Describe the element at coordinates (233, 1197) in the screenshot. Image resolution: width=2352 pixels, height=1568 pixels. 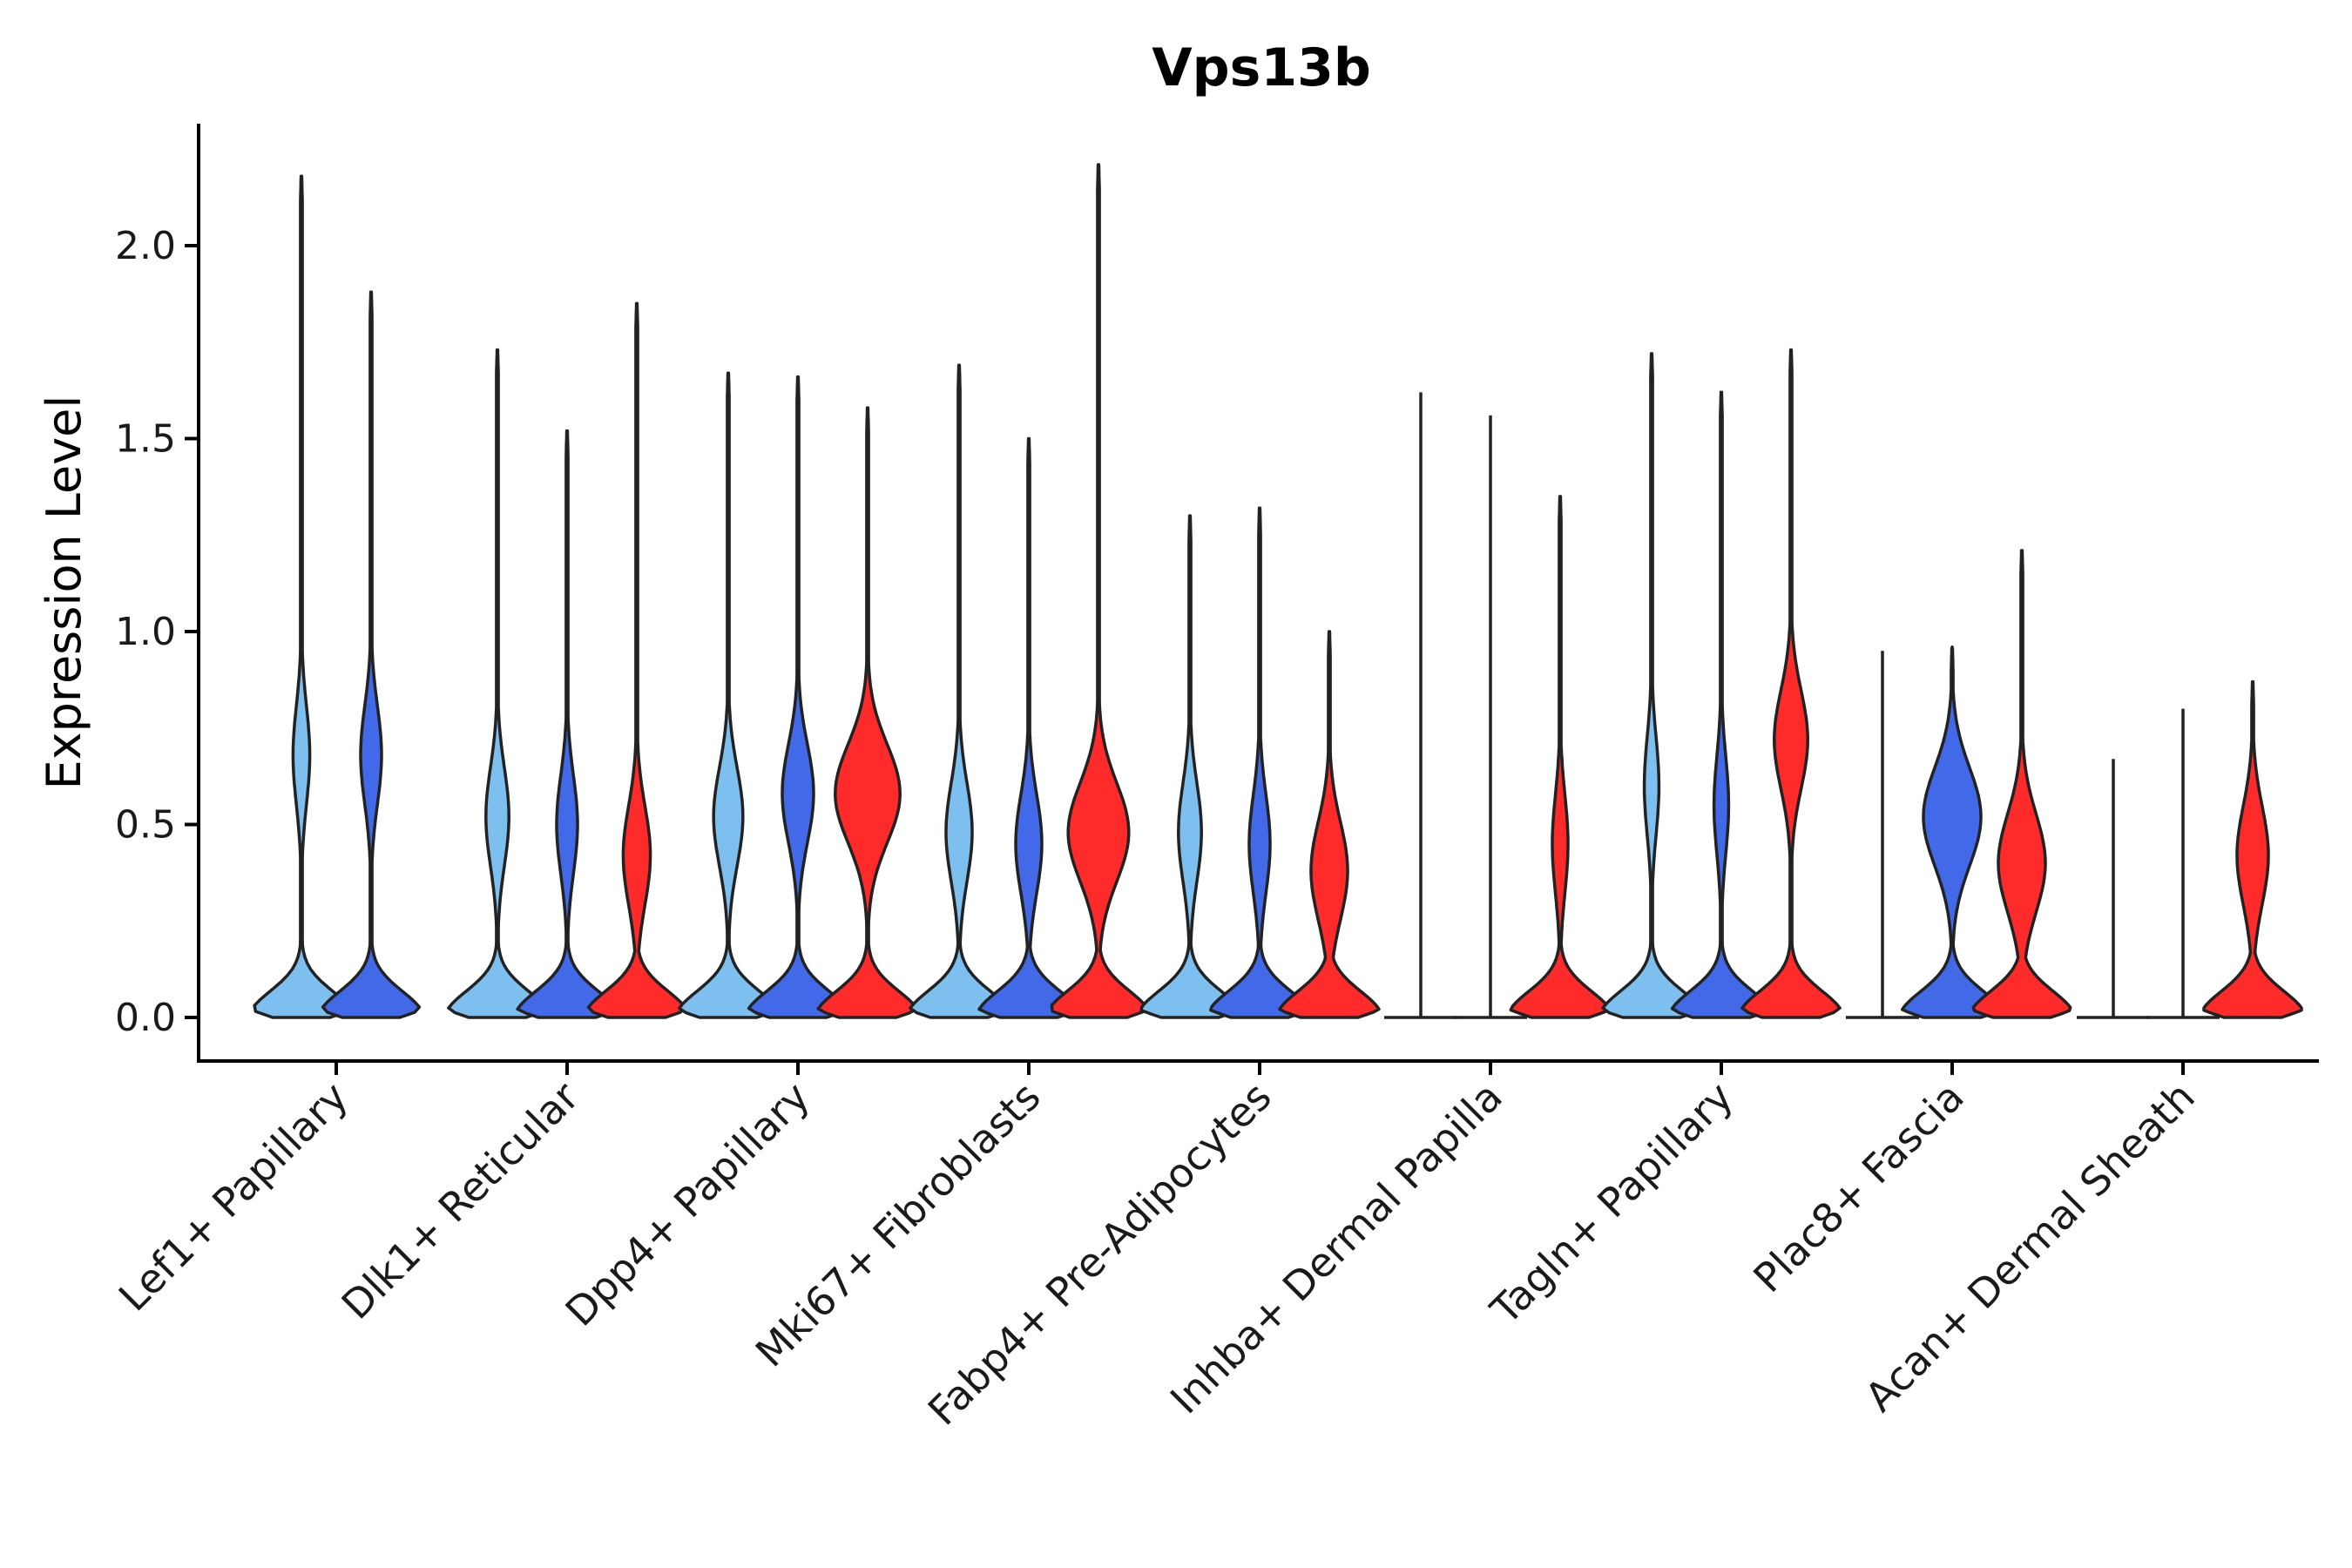
I see `x-tick-label: Lef1+ Papillary` at that location.